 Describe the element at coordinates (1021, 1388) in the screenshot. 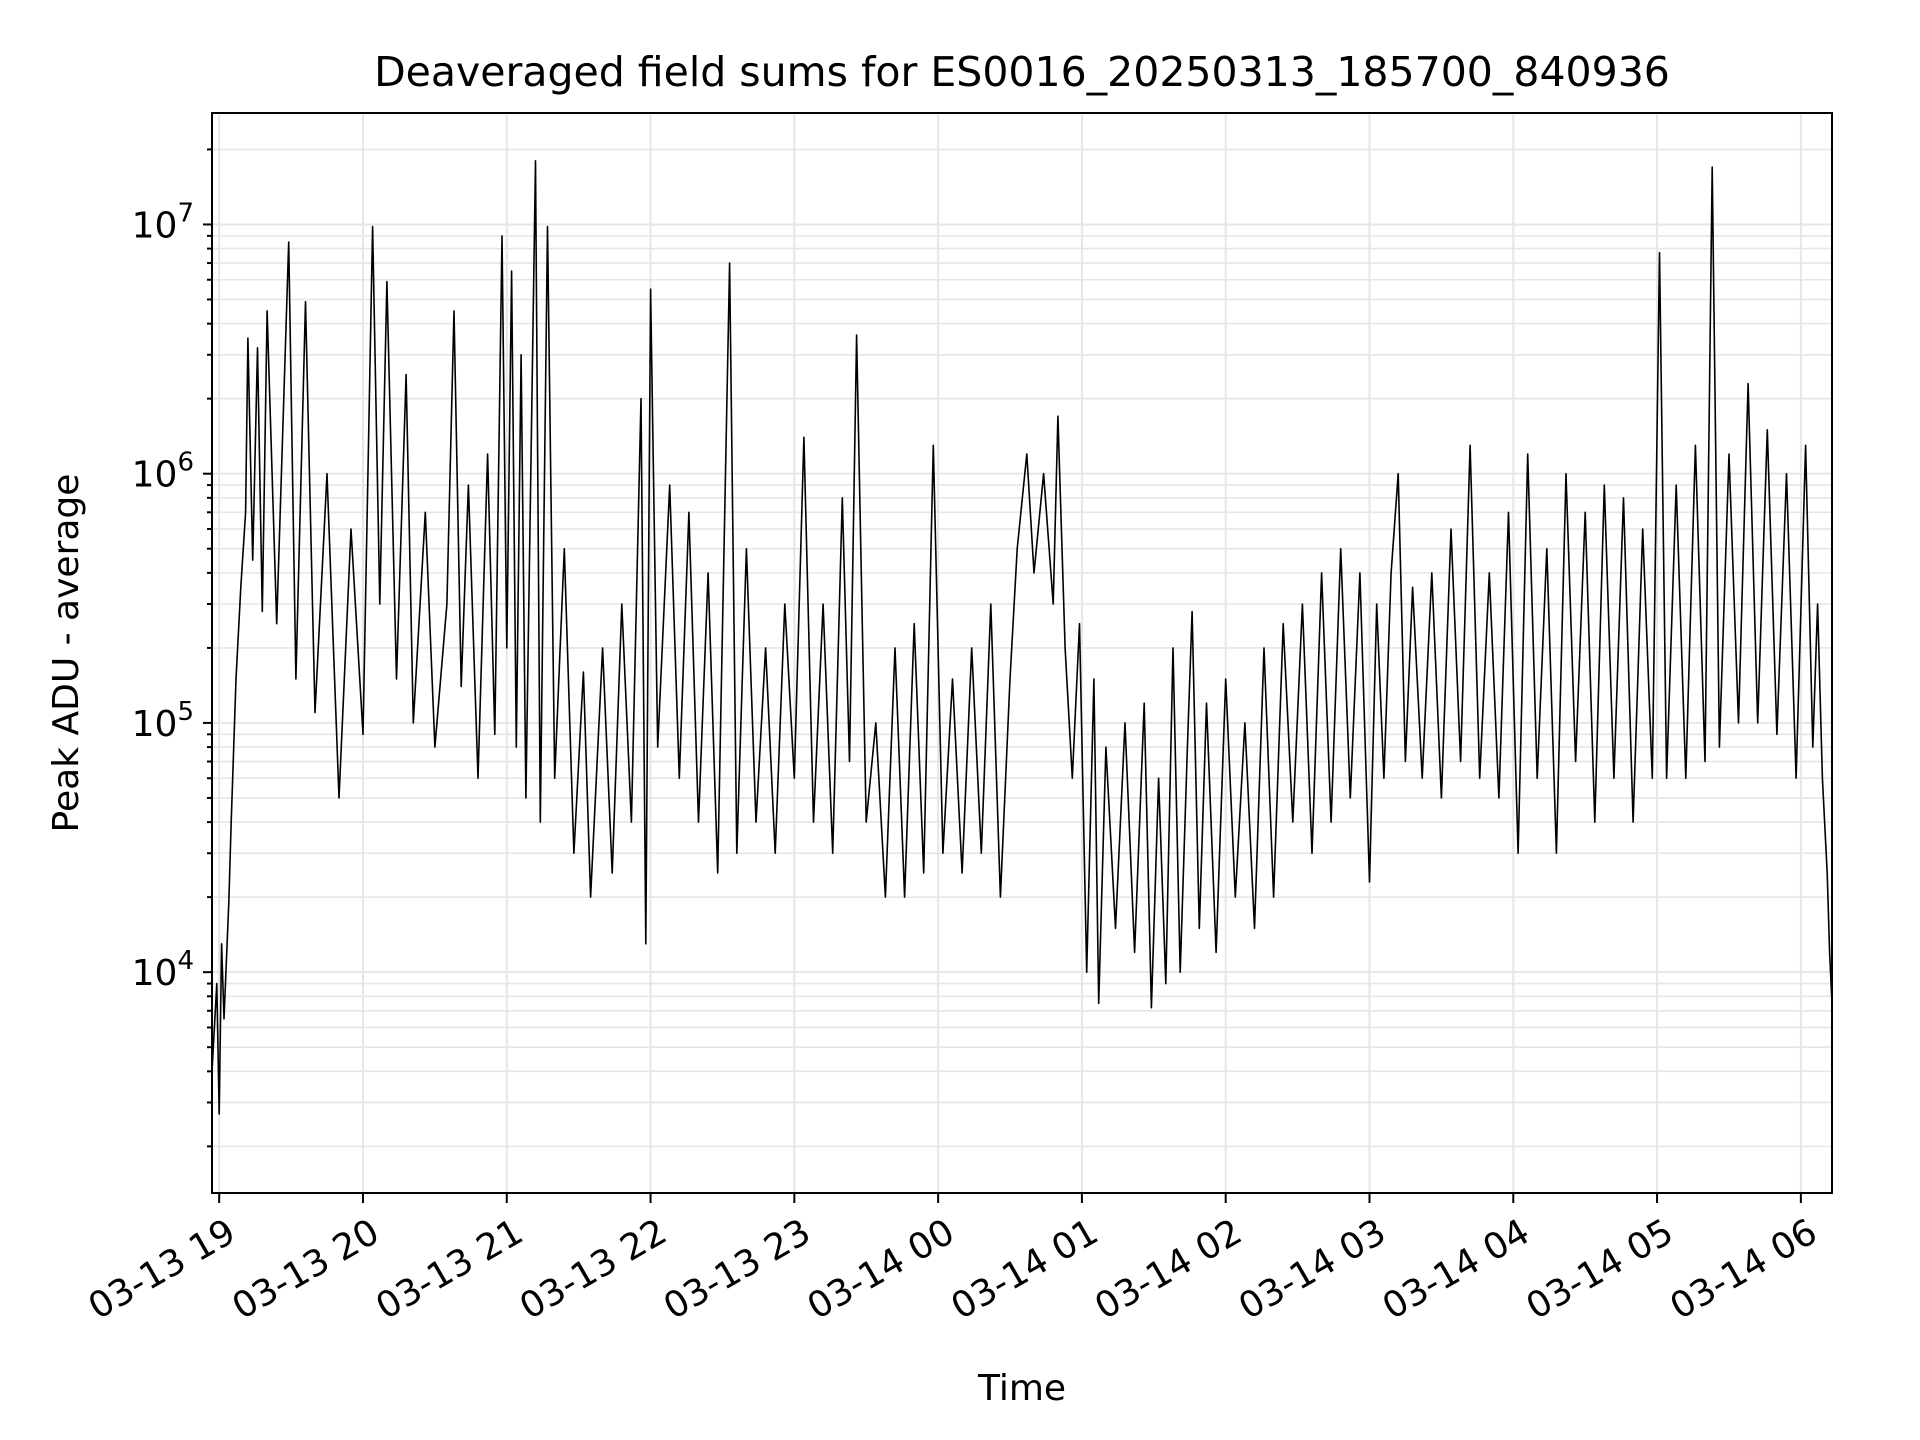

I see `x-axis-label: Time` at that location.